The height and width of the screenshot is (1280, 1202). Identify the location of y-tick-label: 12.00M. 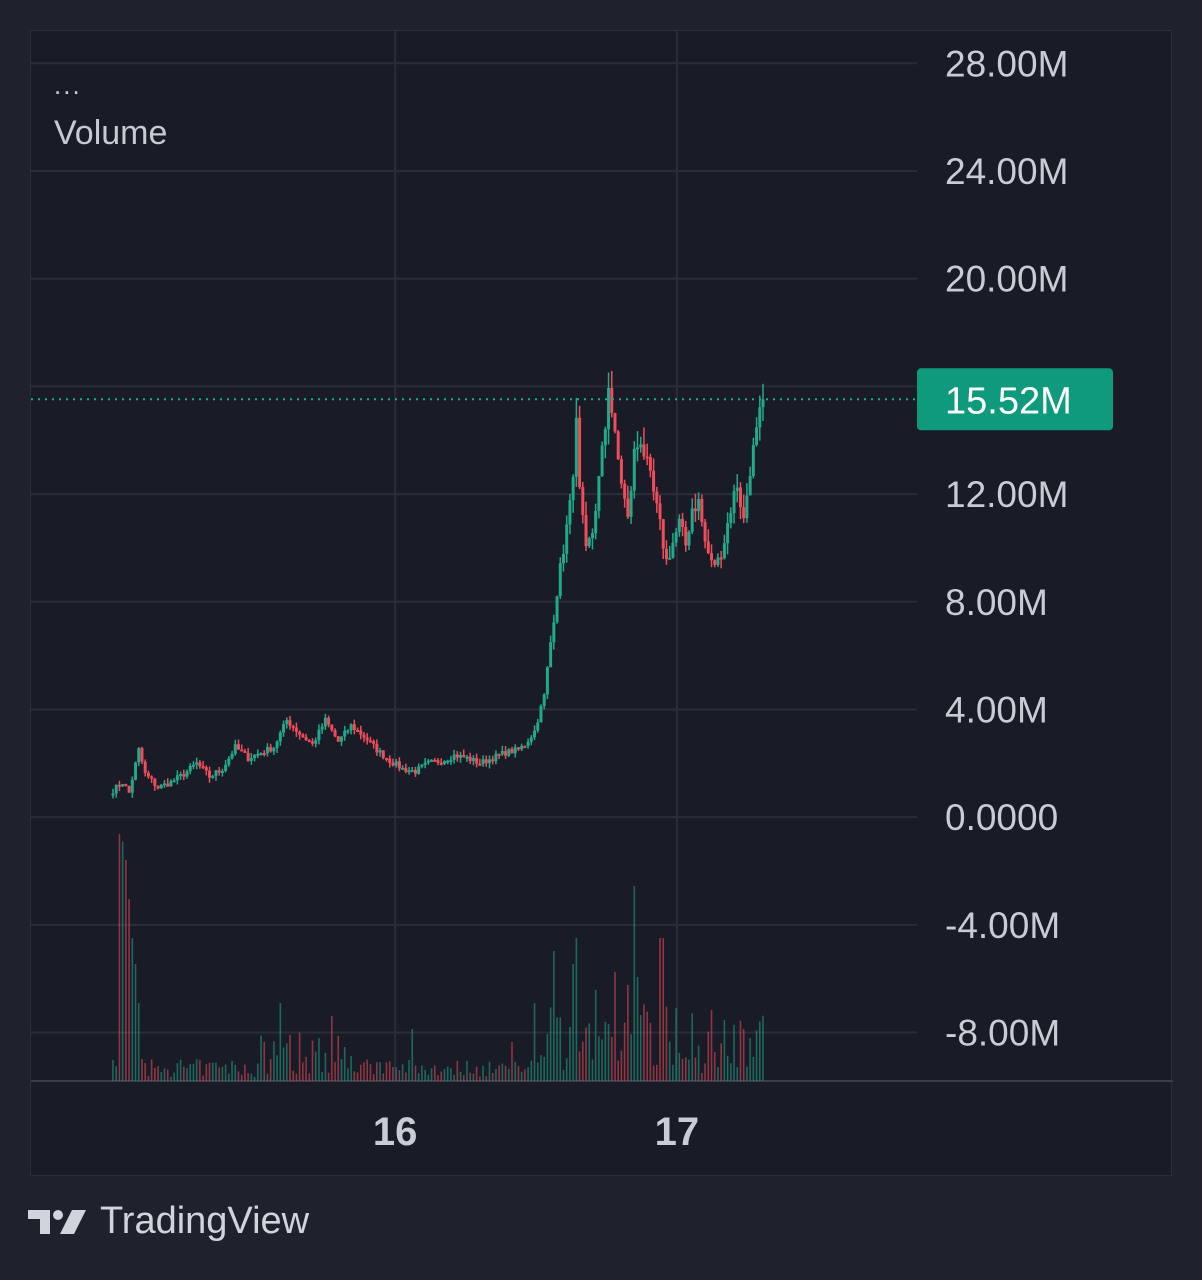
(1006, 494).